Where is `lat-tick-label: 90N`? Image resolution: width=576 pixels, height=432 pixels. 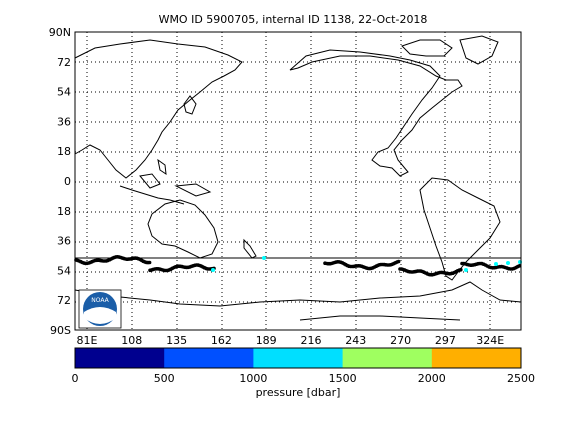
lat-tick-label: 90N is located at coordinates (60, 32).